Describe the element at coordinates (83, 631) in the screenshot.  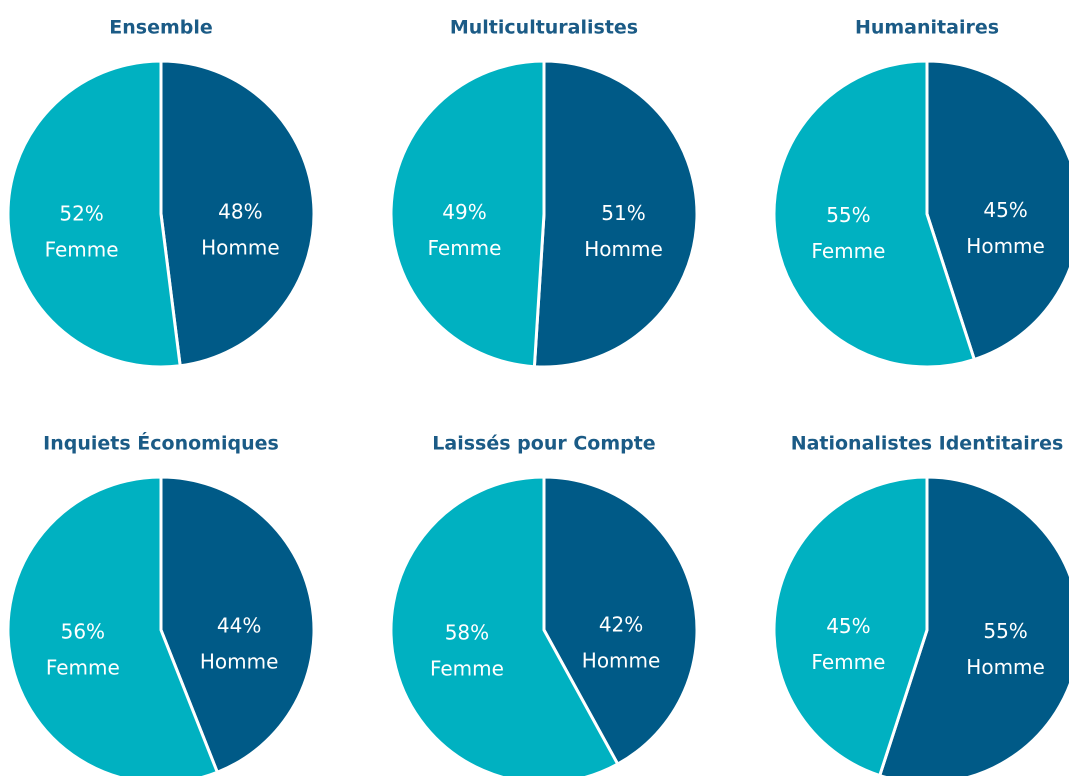
I see `value-label: 56%` at that location.